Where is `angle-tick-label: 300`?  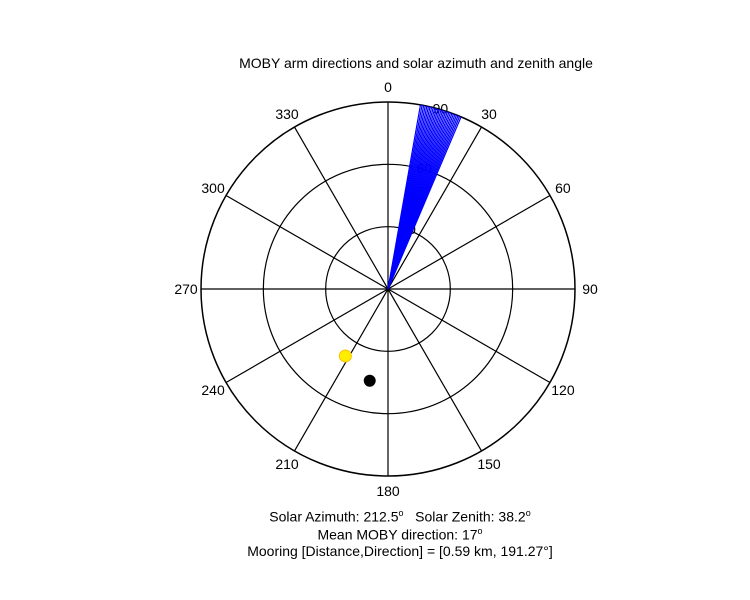 angle-tick-label: 300 is located at coordinates (213, 188).